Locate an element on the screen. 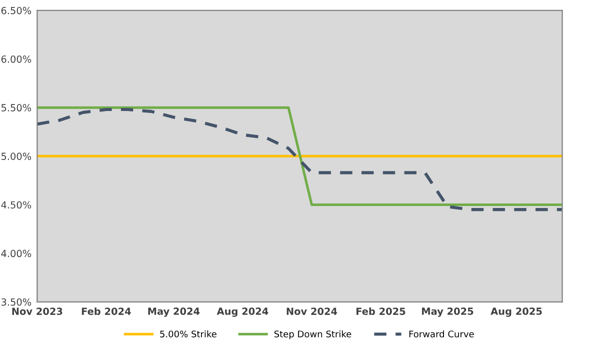  x-tick-label: Feb 2024 is located at coordinates (106, 311).